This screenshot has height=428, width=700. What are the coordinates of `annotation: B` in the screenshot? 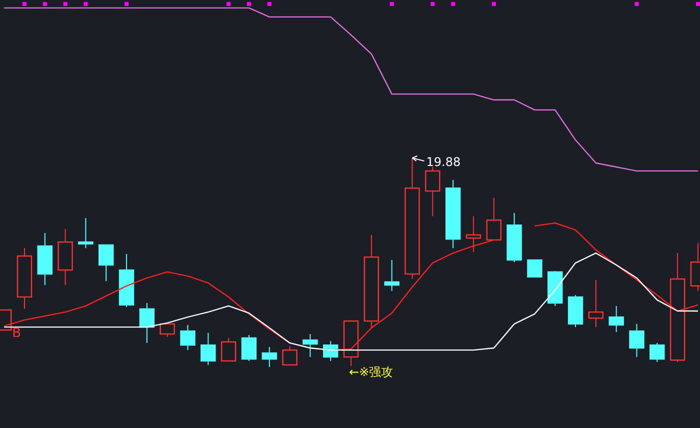 It's located at (17, 333).